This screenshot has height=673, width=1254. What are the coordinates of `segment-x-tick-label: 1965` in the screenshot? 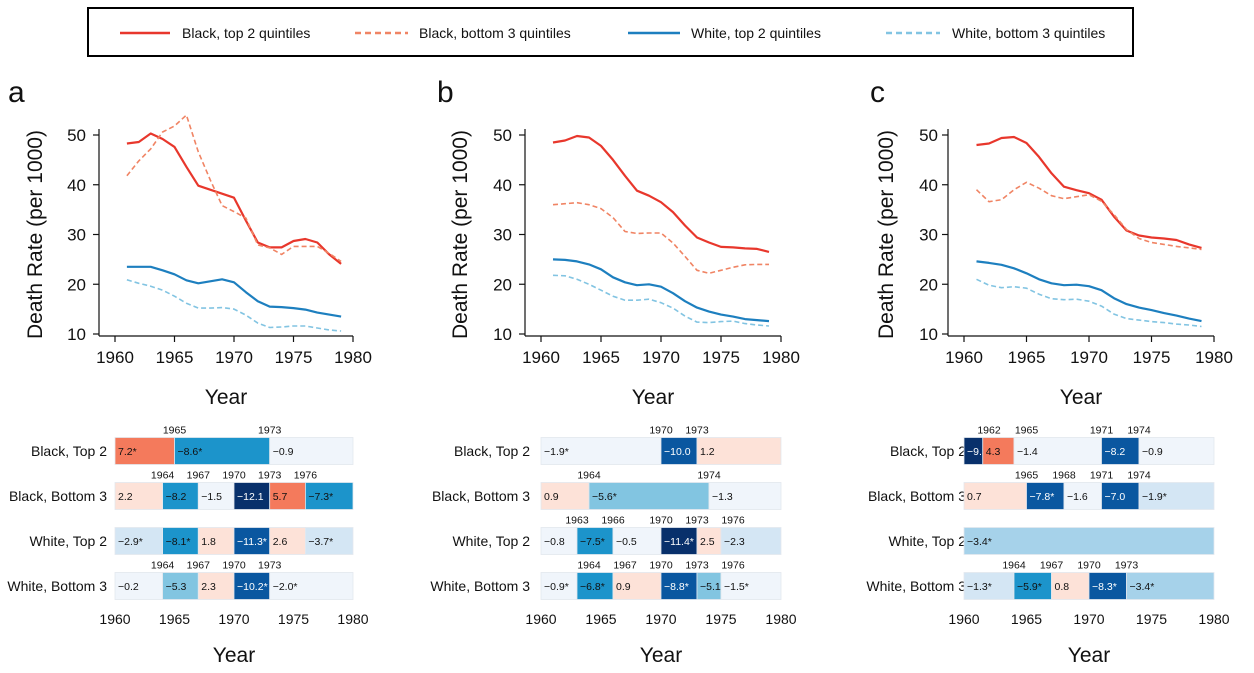 It's located at (600, 619).